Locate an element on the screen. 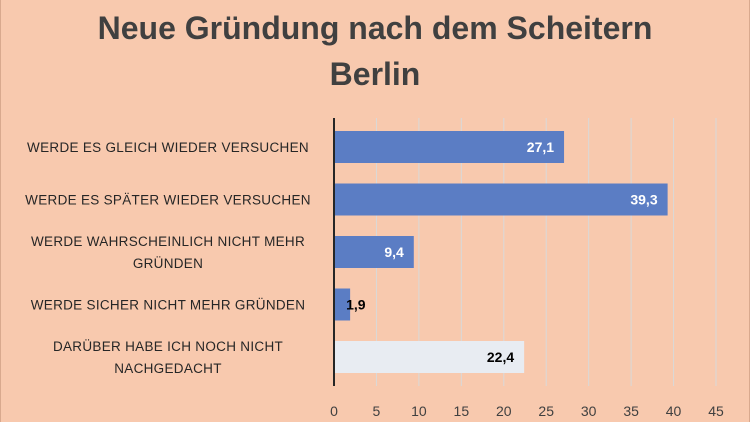 Image resolution: width=750 pixels, height=422 pixels. category-label: WERDE SICHER NICHT MEHR GRÜNDEN is located at coordinates (168, 305).